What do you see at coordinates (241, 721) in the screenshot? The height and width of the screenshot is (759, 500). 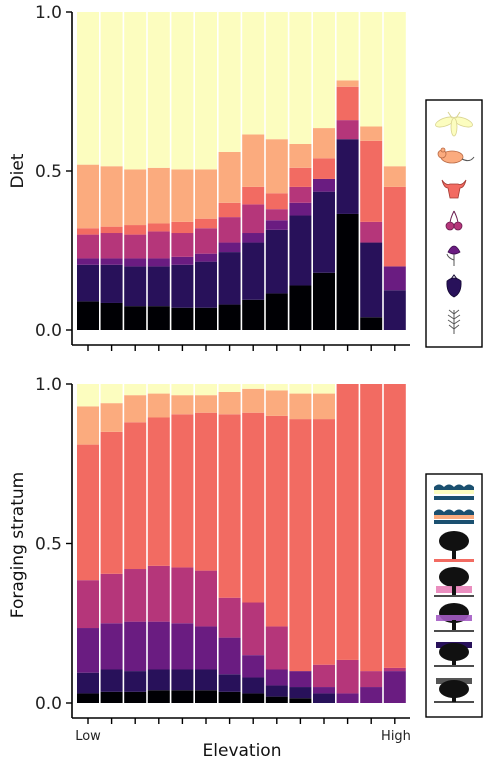 I see `foraging-x-ticks` at bounding box center [241, 721].